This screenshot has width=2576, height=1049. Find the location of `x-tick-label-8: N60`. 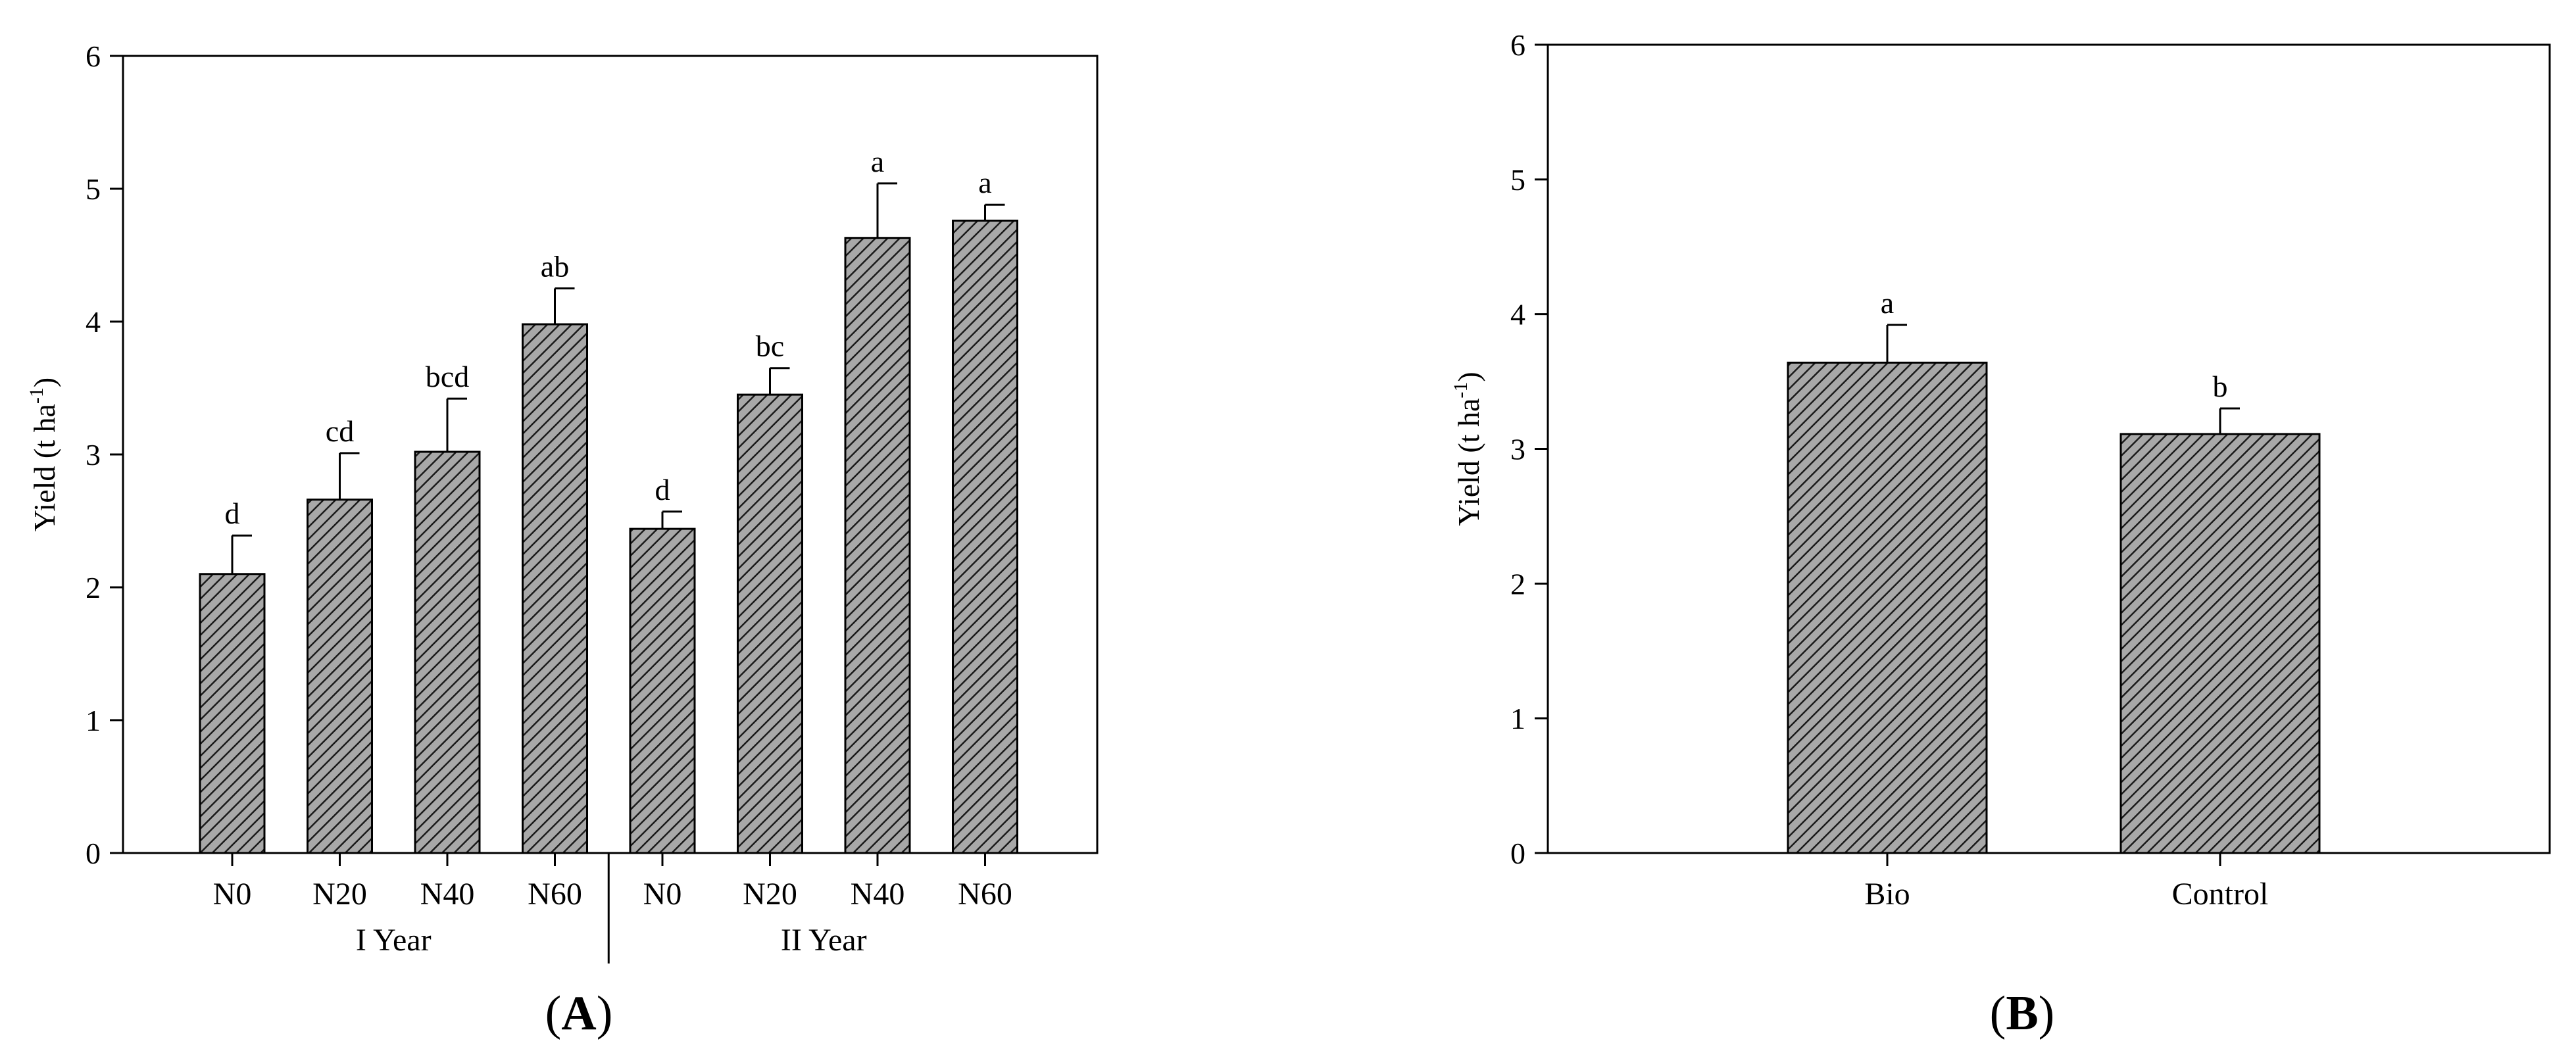

x-tick-label-8: N60 is located at coordinates (985, 894).